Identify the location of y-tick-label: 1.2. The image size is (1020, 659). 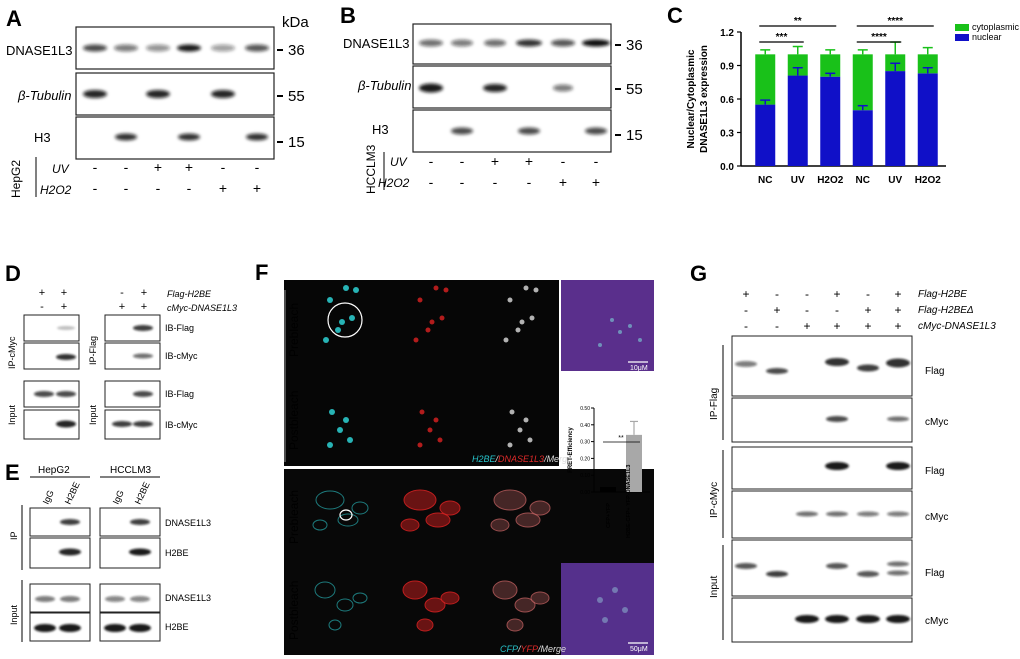
(727, 33).